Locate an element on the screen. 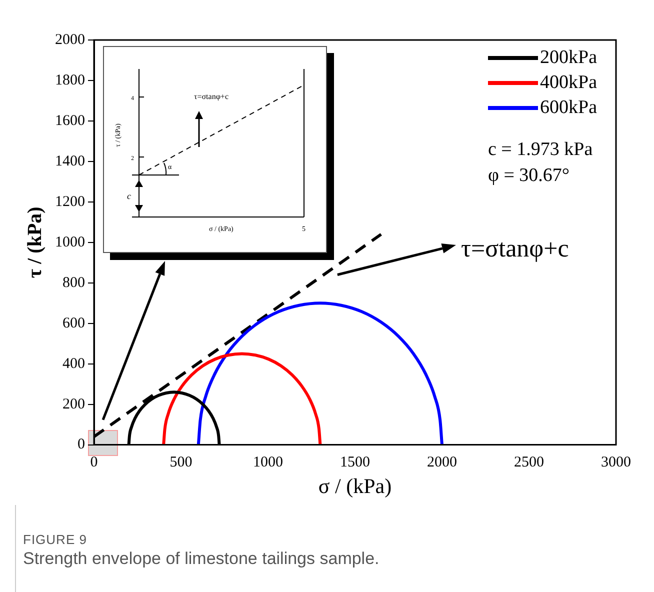  annotation: c = 1.973 kPa is located at coordinates (541, 149).